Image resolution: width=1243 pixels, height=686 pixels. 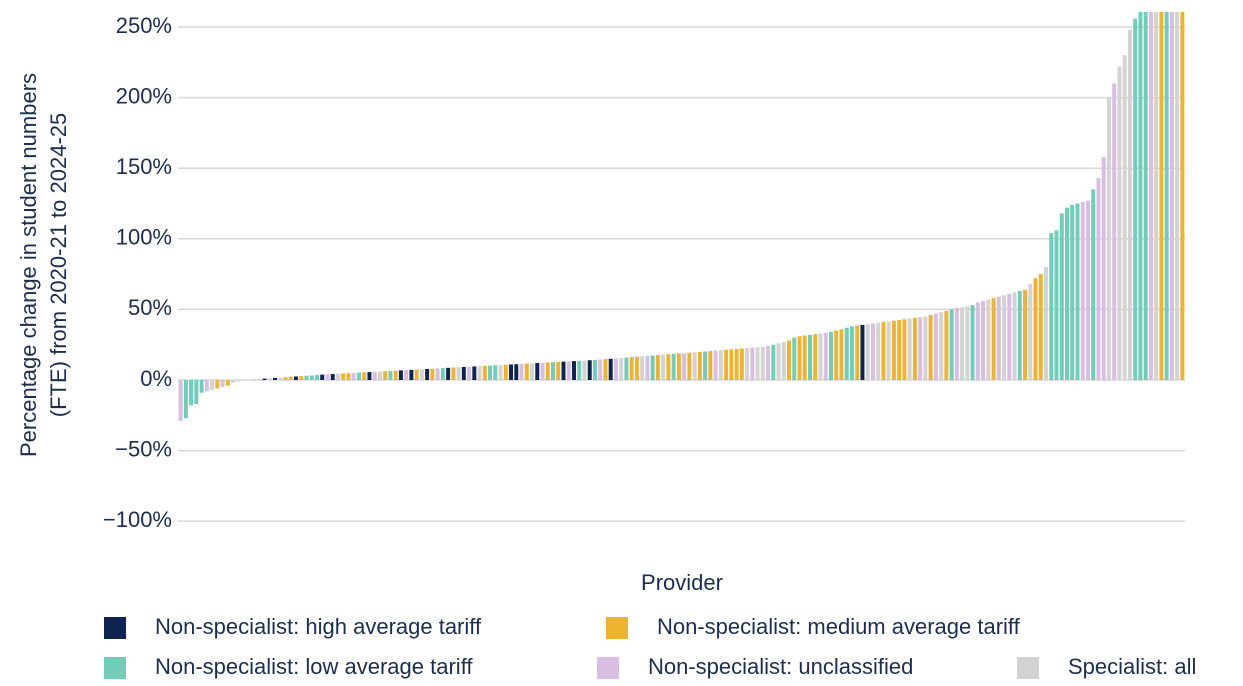 I want to click on y-tick-label: 50%, so click(x=150, y=307).